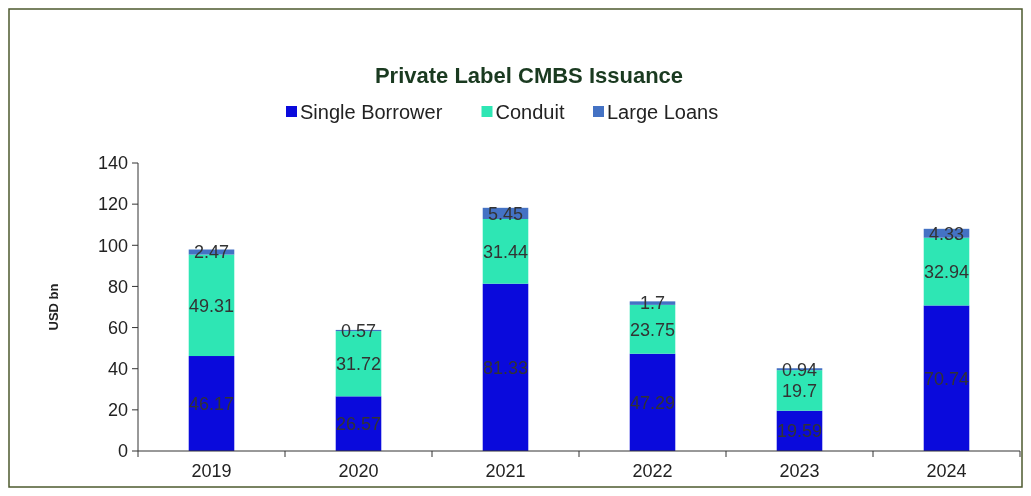  I want to click on data-label: 5.45, so click(505, 213).